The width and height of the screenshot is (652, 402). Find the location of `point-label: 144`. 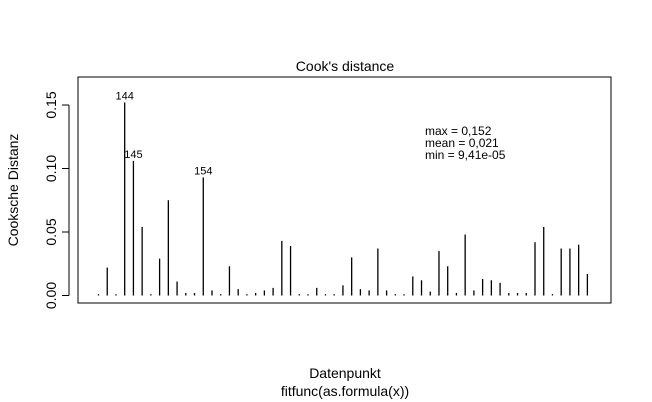

point-label: 144 is located at coordinates (125, 96).